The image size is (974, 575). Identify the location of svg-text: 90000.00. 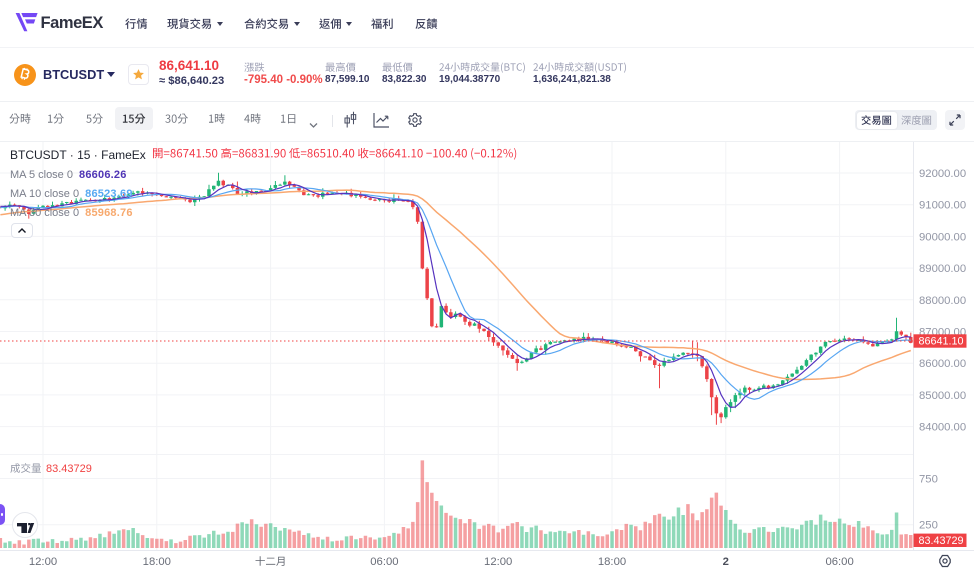
(942, 237).